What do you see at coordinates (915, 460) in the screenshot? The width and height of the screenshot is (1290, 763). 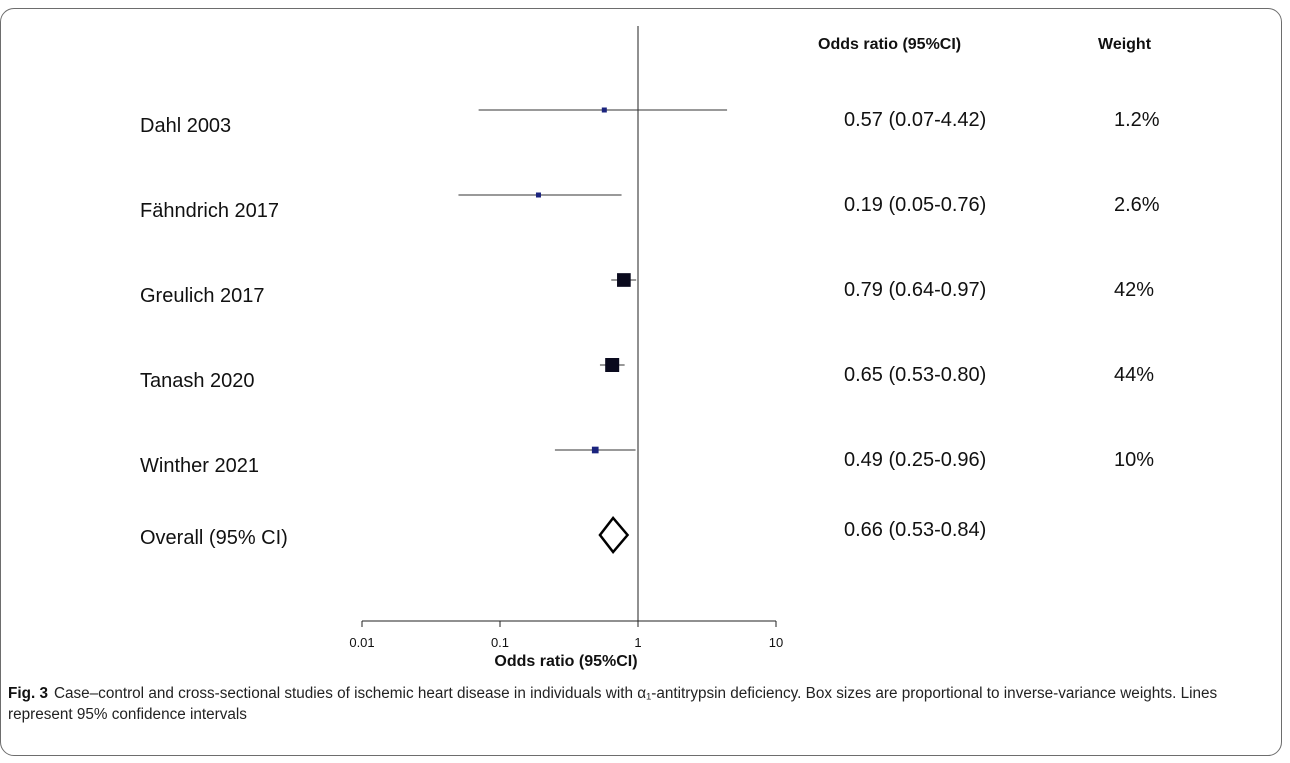 I see `odds-ratio-value: 0.49 (0.25-0.96)` at bounding box center [915, 460].